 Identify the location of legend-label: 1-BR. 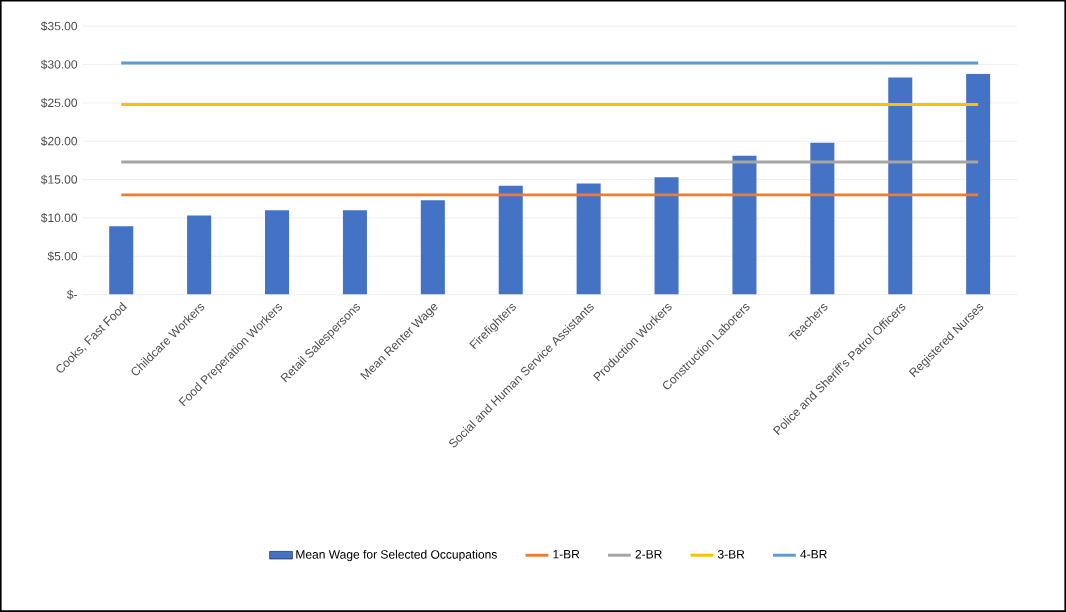
(566, 554).